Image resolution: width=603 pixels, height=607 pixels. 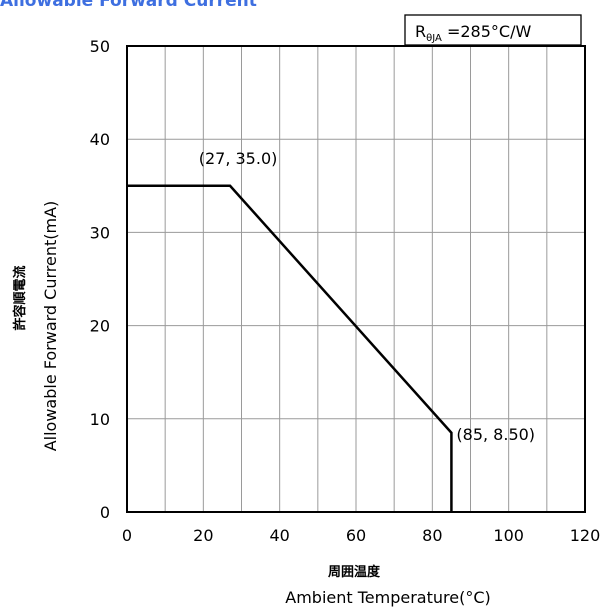 I want to click on x-tick-label: 100, so click(x=508, y=535).